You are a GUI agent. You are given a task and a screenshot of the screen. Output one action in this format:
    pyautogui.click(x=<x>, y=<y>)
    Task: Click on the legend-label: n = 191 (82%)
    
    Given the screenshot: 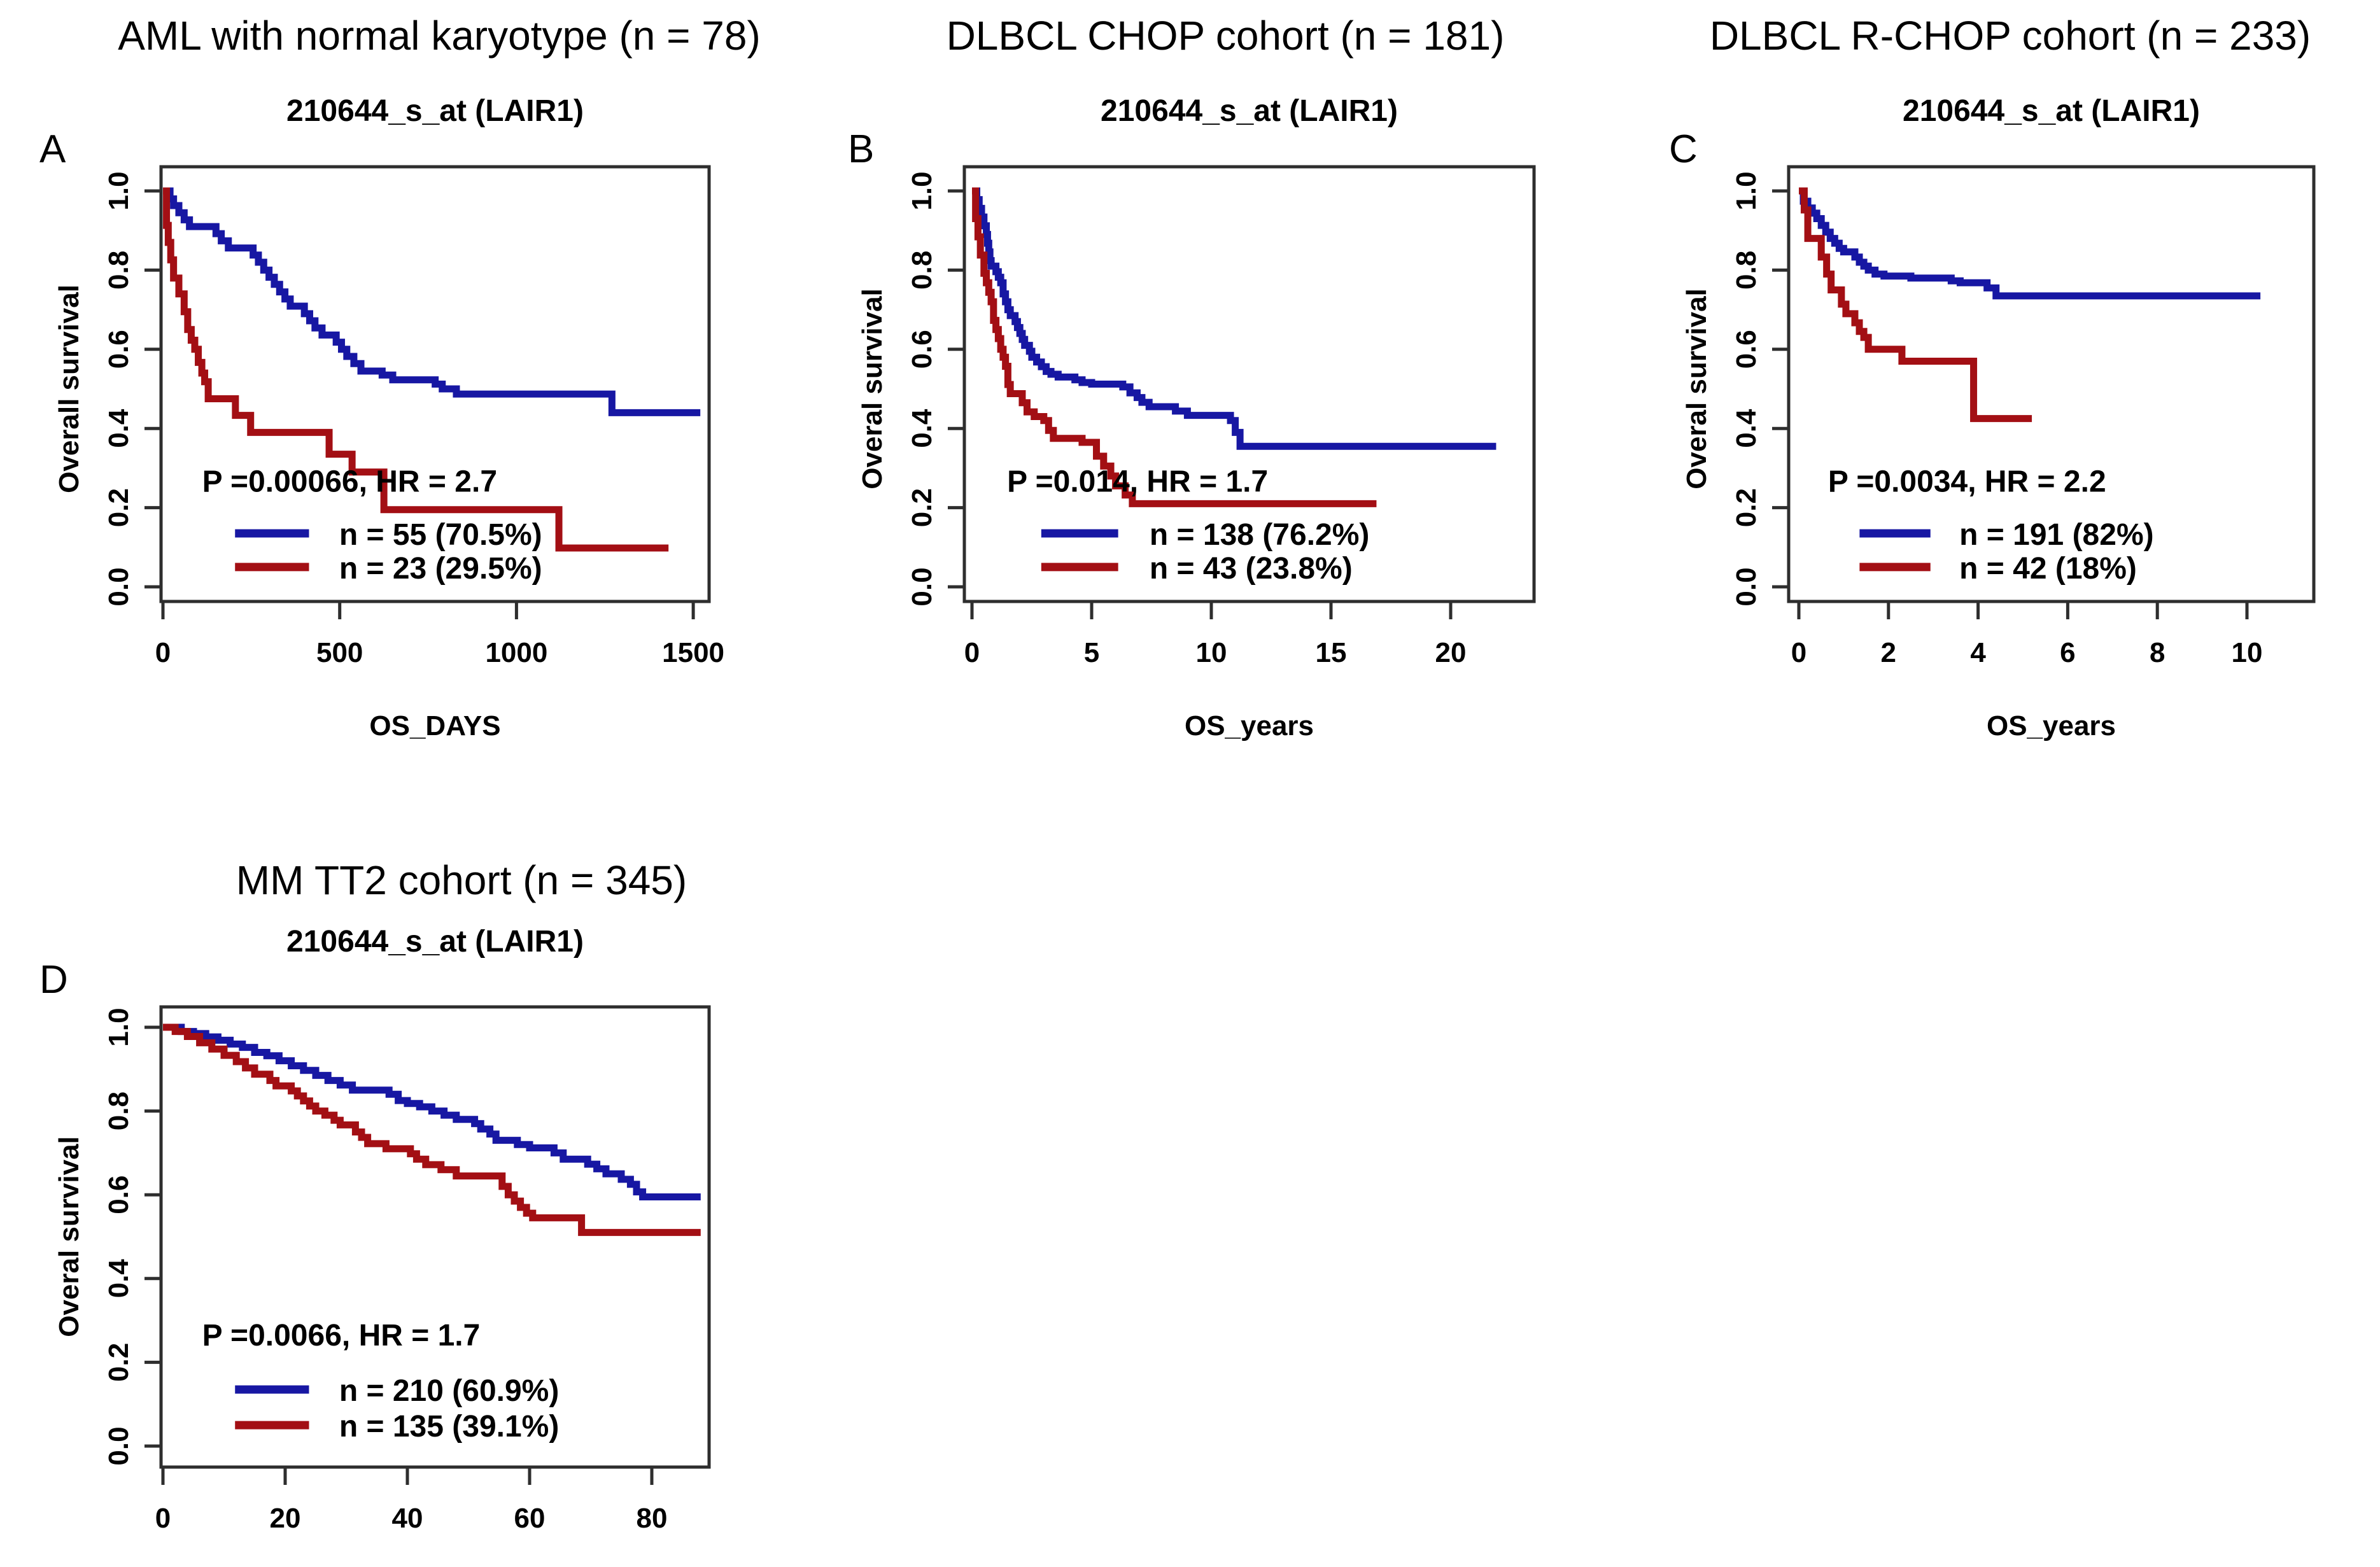 What is the action you would take?
    pyautogui.click(x=2056, y=535)
    